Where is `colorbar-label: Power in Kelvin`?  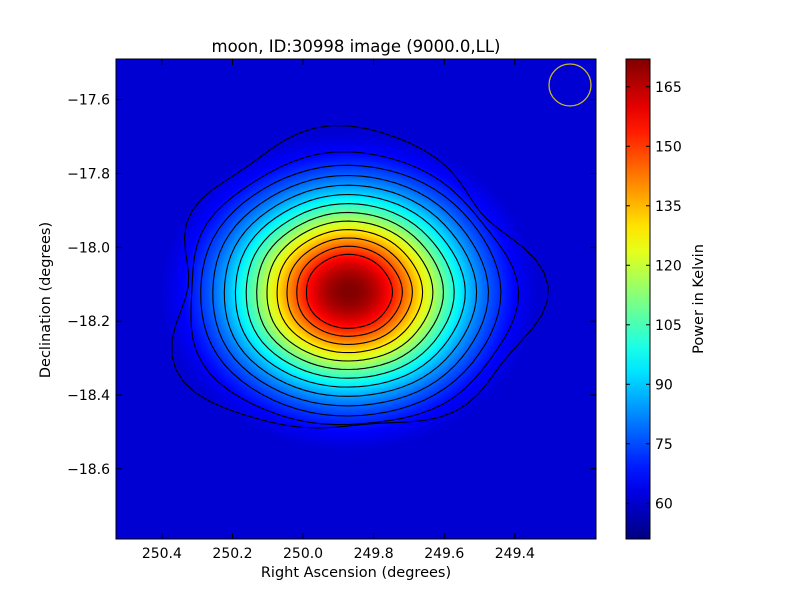
colorbar-label: Power in Kelvin is located at coordinates (699, 299).